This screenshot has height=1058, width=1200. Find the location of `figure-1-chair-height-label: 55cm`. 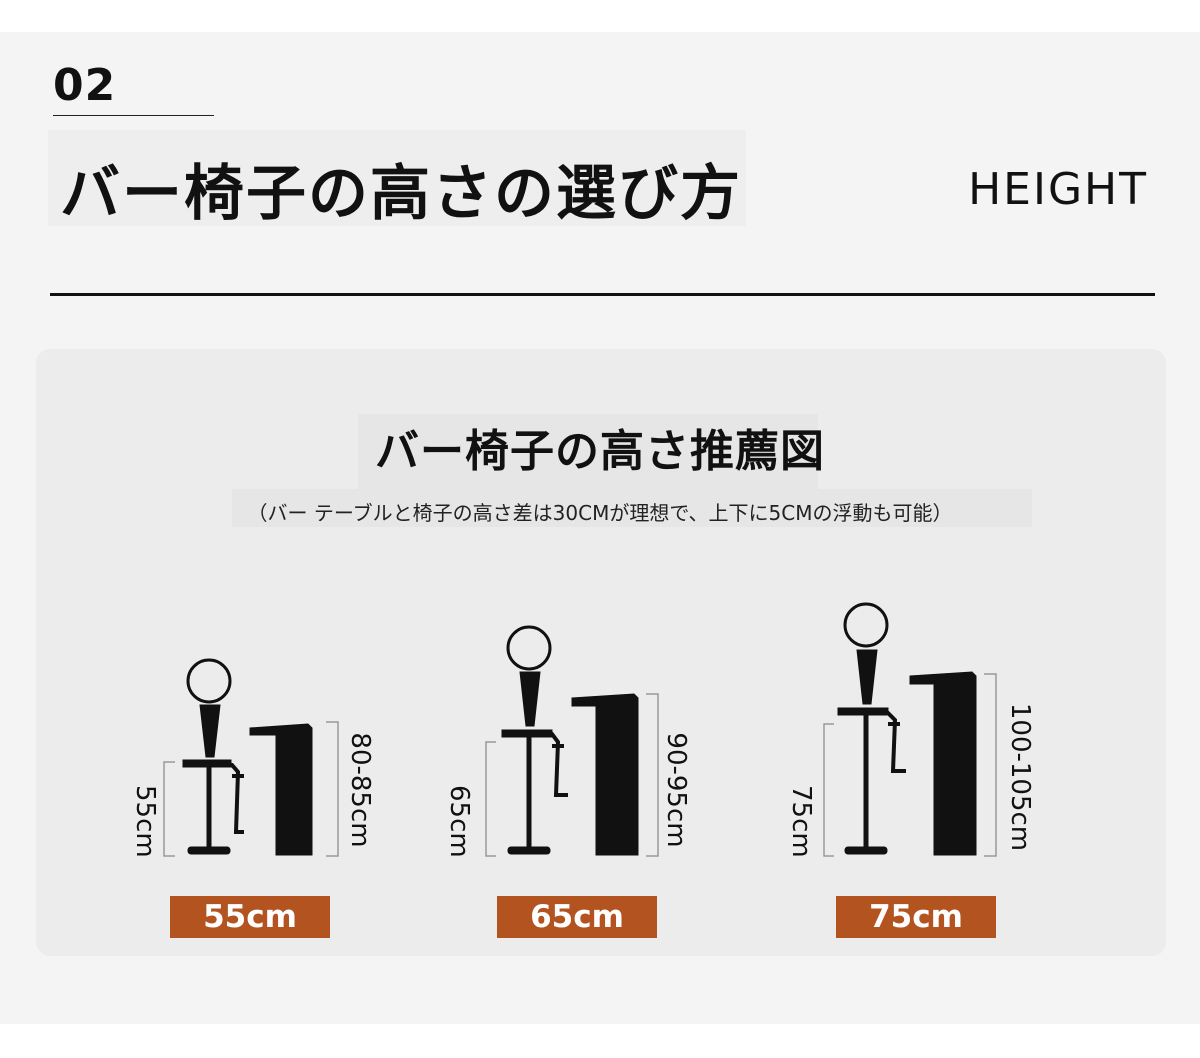

figure-1-chair-height-label: 55cm is located at coordinates (145, 821).